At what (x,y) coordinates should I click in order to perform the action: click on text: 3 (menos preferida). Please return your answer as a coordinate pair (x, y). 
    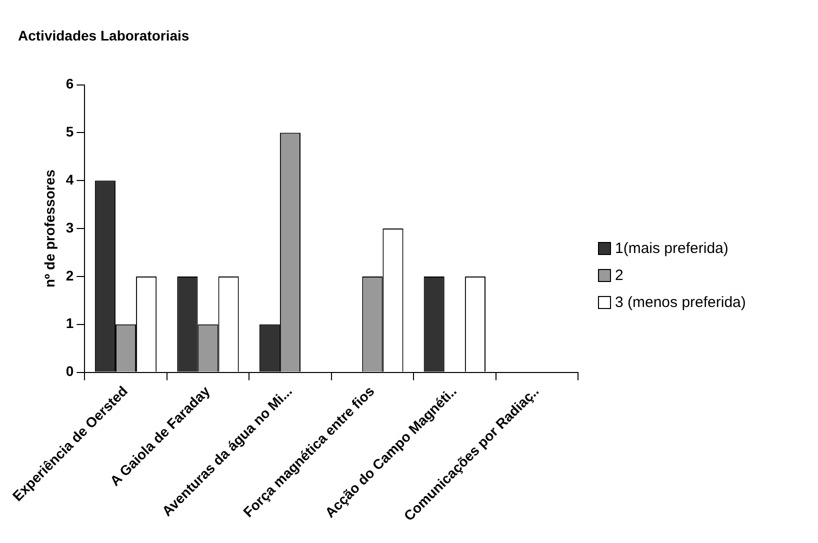
    Looking at the image, I should click on (680, 302).